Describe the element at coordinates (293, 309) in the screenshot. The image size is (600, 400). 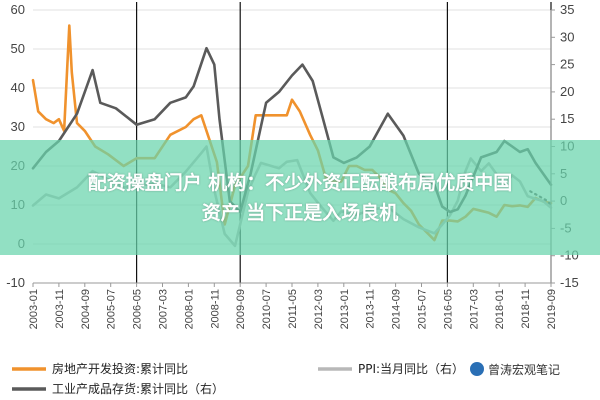
I see `x-tick-label-10: 2011-05` at that location.